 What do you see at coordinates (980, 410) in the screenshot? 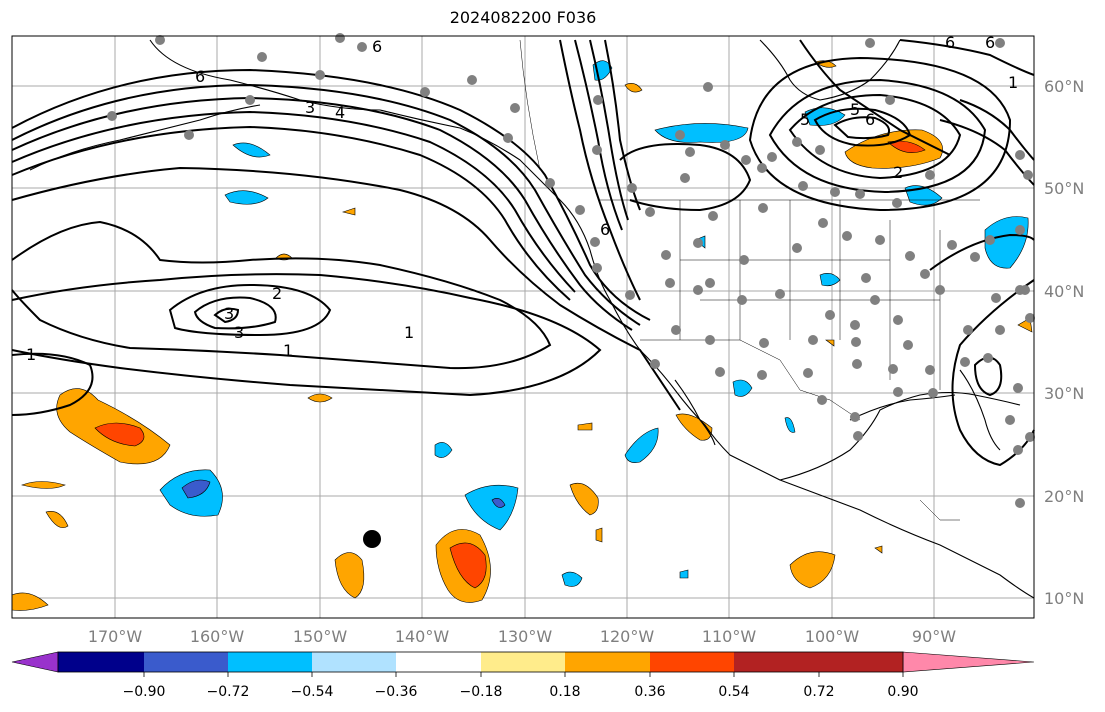
I see `florida-coast` at bounding box center [980, 410].